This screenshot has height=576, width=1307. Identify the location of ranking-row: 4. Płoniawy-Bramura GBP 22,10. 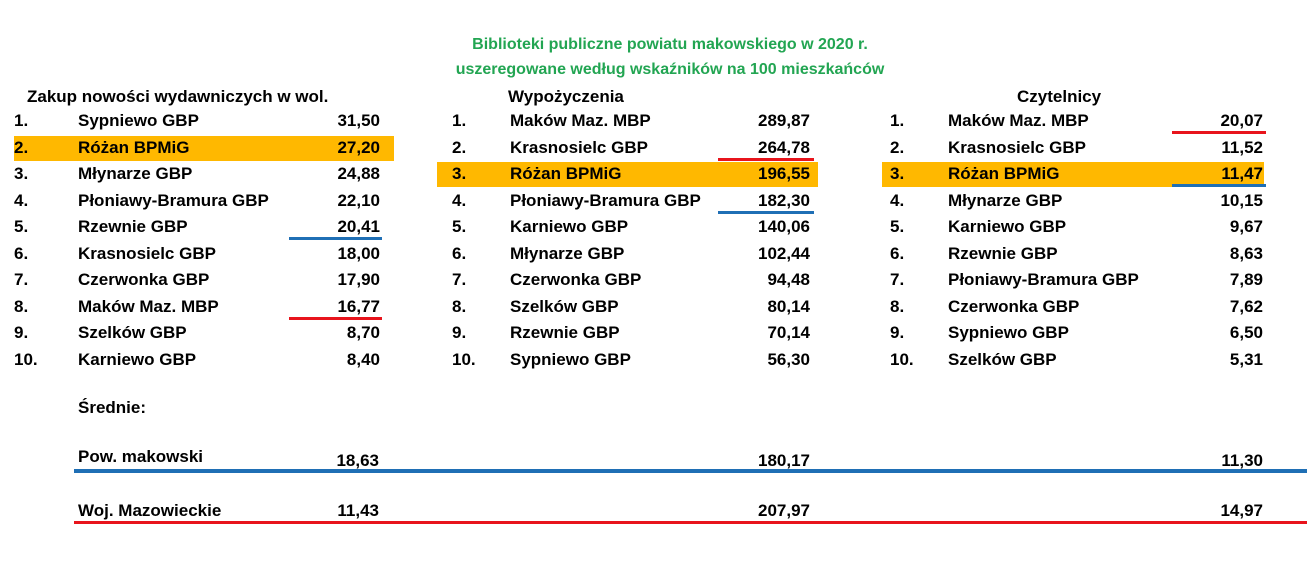
(202, 202).